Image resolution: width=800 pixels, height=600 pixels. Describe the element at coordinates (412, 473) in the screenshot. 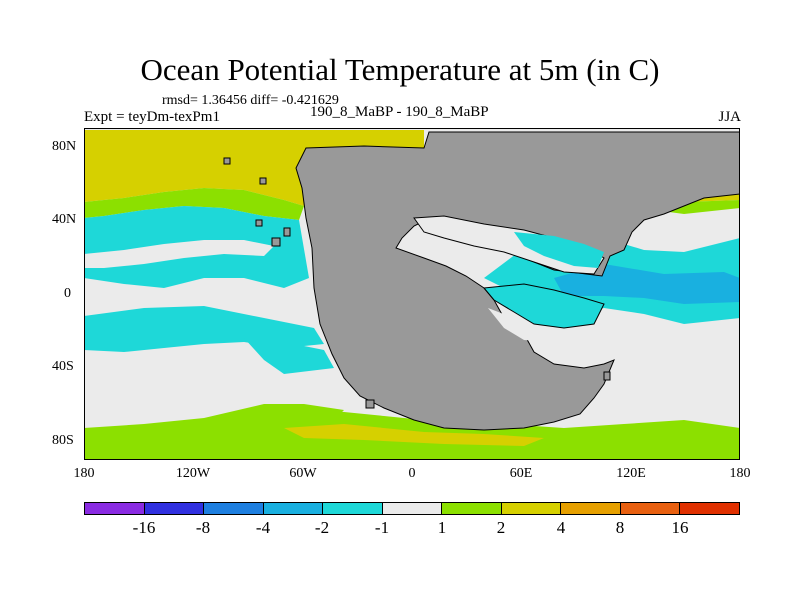

I see `x-tick-label: 0` at that location.